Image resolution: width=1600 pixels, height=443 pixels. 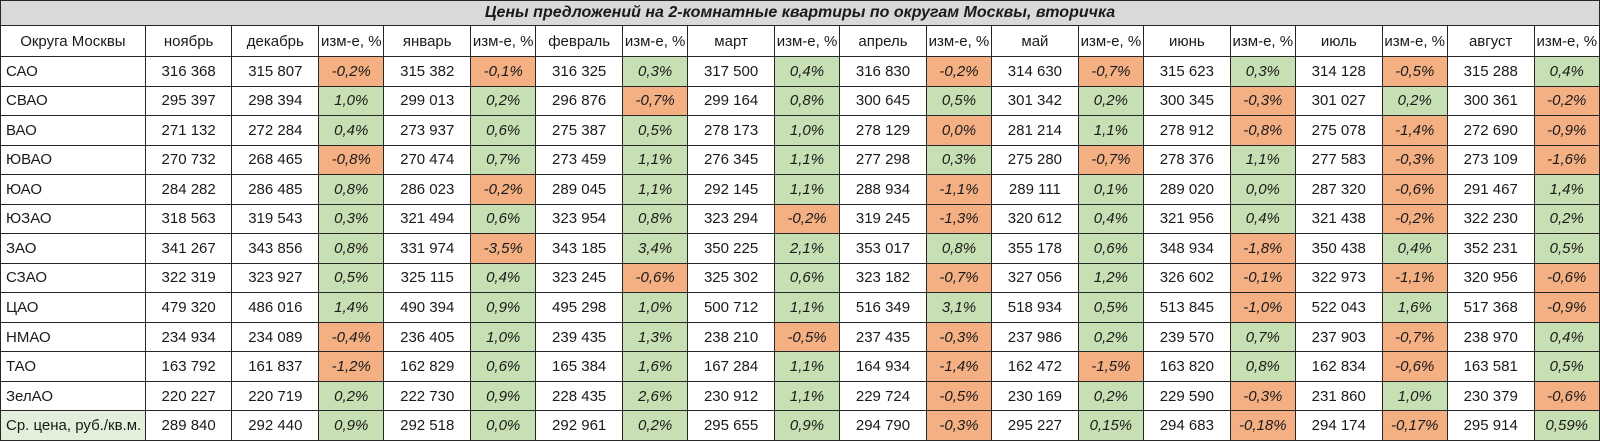 What do you see at coordinates (188, 278) in the screenshot?
I see `price-cell: 322 319` at bounding box center [188, 278].